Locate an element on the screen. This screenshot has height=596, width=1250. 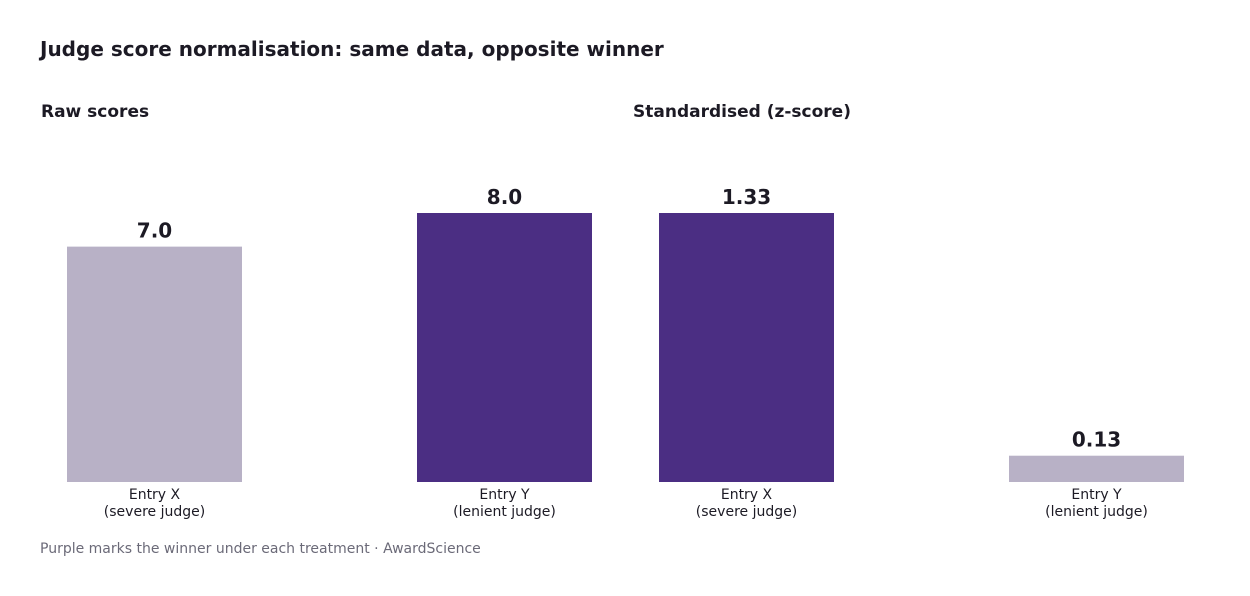
data-label: 0.13 is located at coordinates (1096, 440).